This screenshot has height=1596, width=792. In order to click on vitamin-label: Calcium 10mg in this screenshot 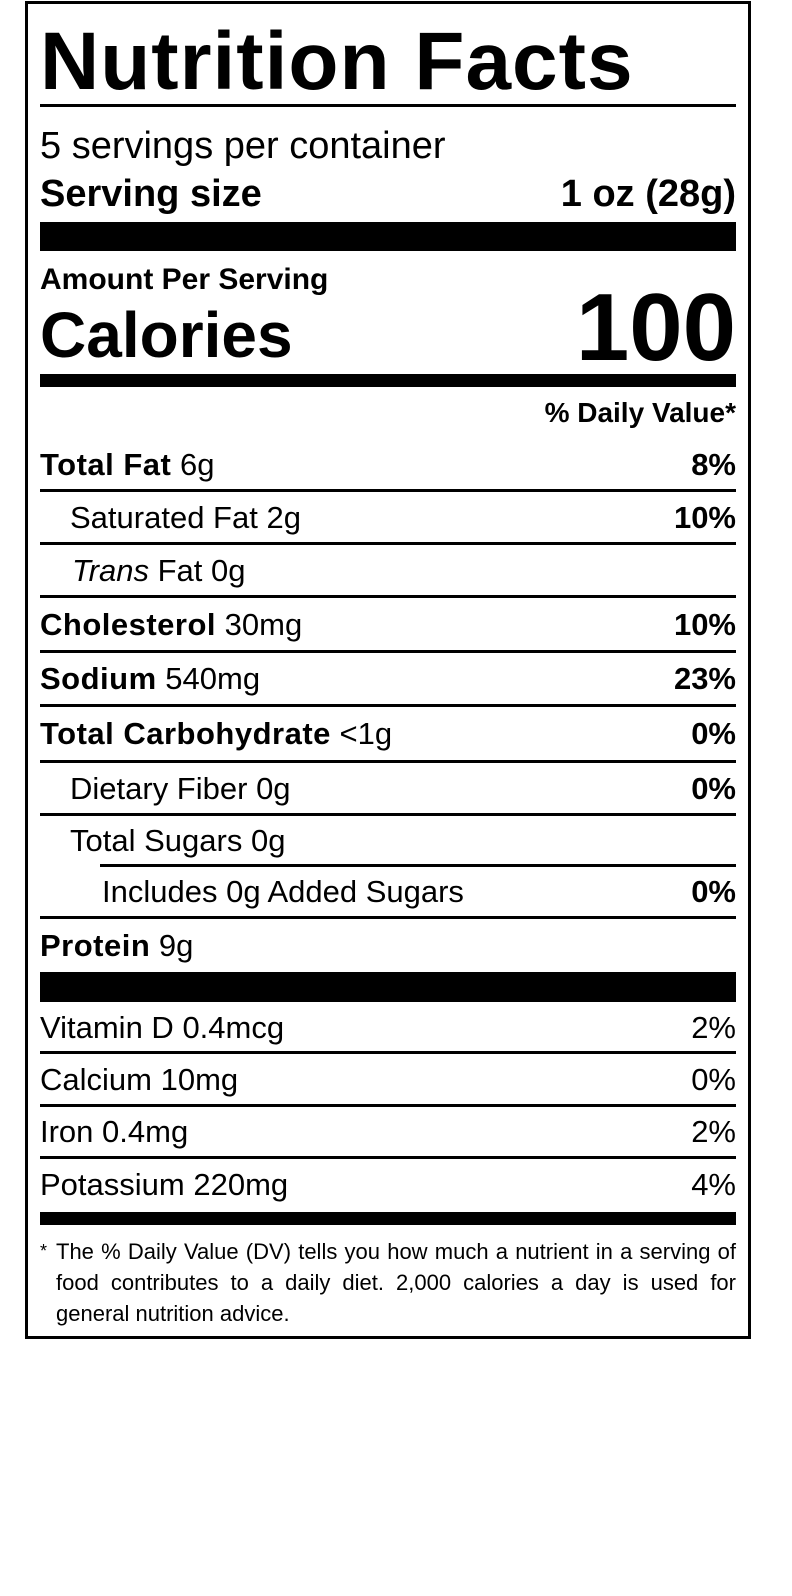, I will do `click(139, 1080)`.